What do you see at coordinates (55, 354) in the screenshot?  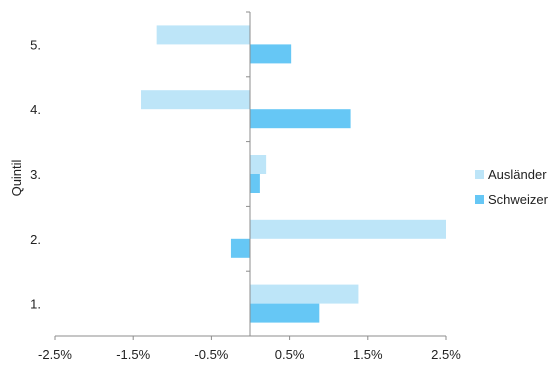 I see `x-tick-label: -2.5%` at bounding box center [55, 354].